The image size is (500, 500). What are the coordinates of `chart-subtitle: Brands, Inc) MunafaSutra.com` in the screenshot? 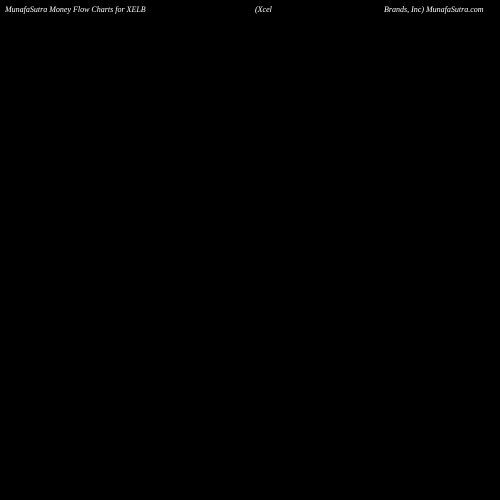 It's located at (434, 9).